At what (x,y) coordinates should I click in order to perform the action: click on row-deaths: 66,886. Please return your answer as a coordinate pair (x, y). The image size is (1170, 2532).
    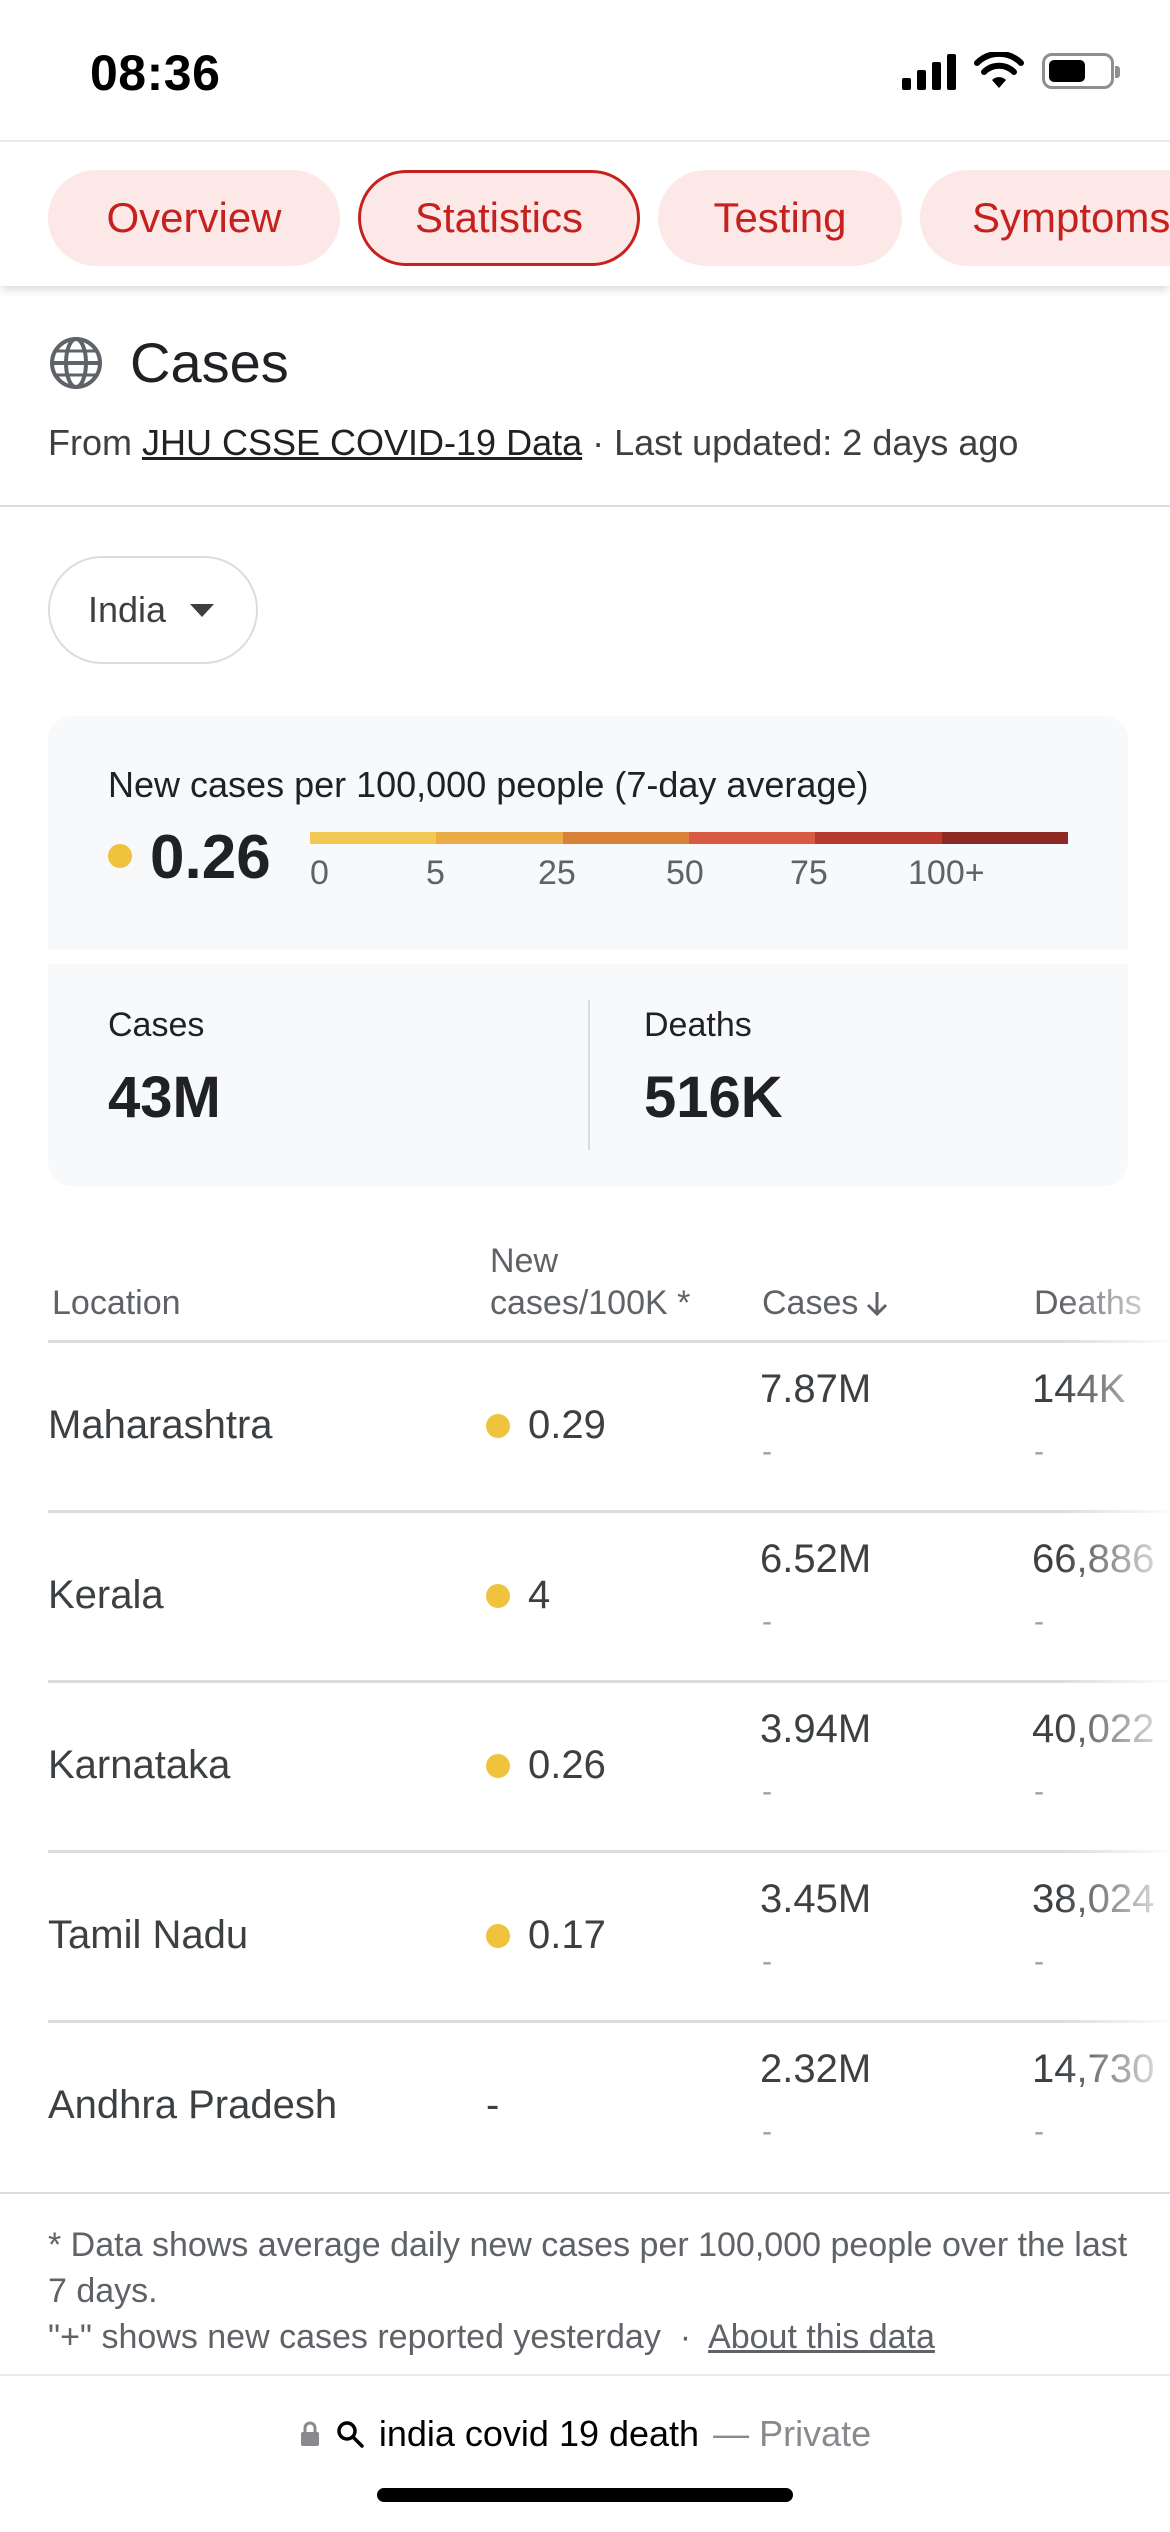
    Looking at the image, I should click on (1093, 1559).